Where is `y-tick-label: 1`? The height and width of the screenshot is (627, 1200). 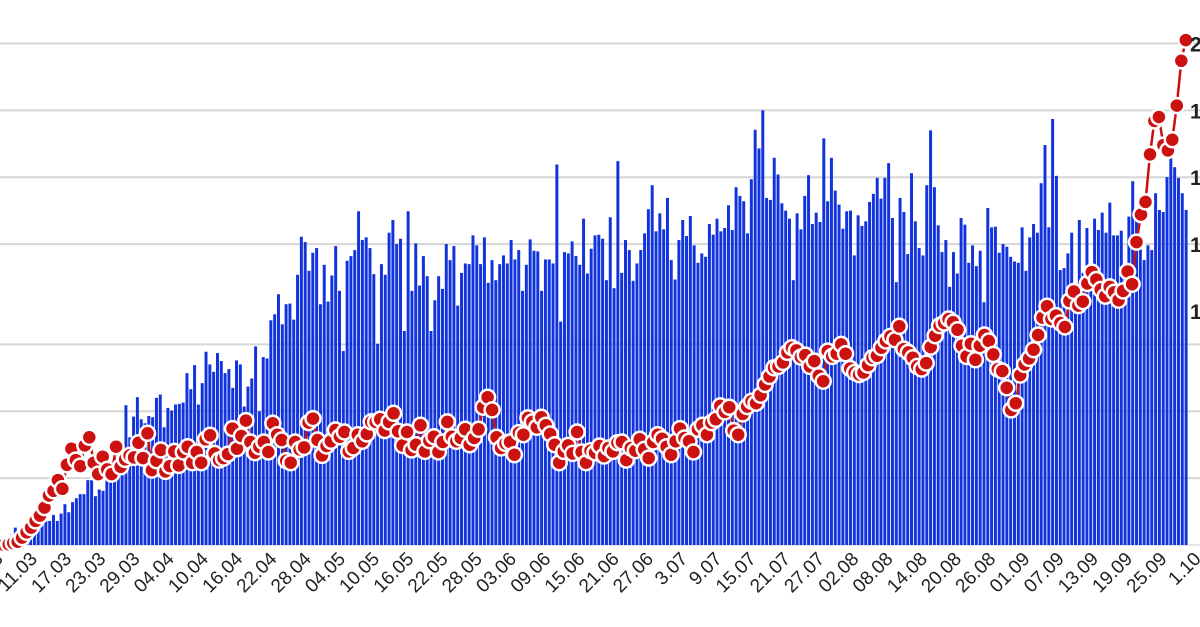
y-tick-label: 1 is located at coordinates (1195, 312).